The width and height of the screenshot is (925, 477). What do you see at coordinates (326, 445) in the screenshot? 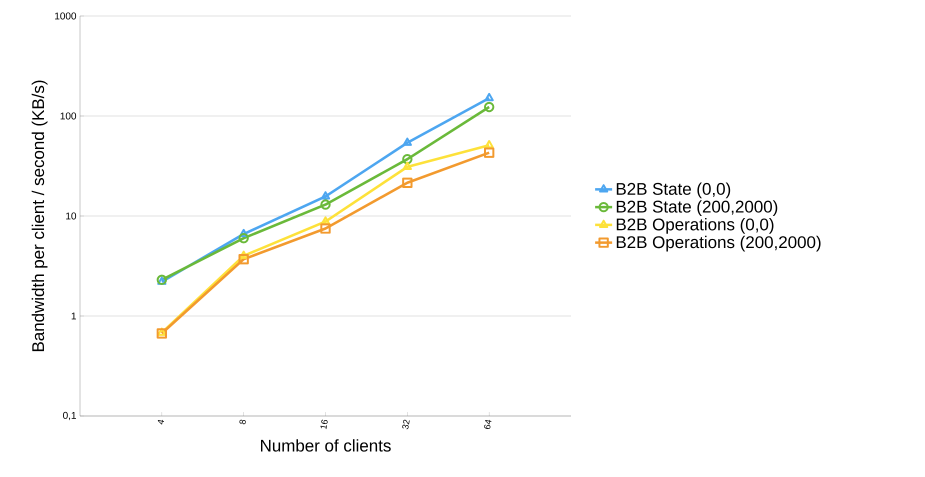
I see `x-axis-title: Number of clients` at bounding box center [326, 445].